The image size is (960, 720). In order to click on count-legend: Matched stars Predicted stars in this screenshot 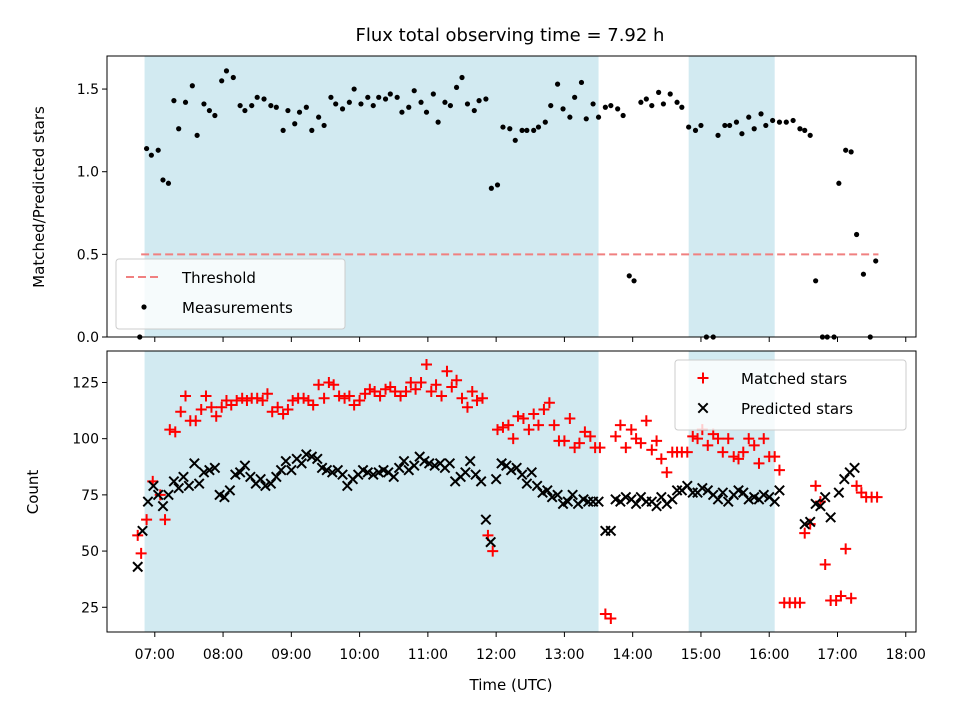, I will do `click(790, 395)`.